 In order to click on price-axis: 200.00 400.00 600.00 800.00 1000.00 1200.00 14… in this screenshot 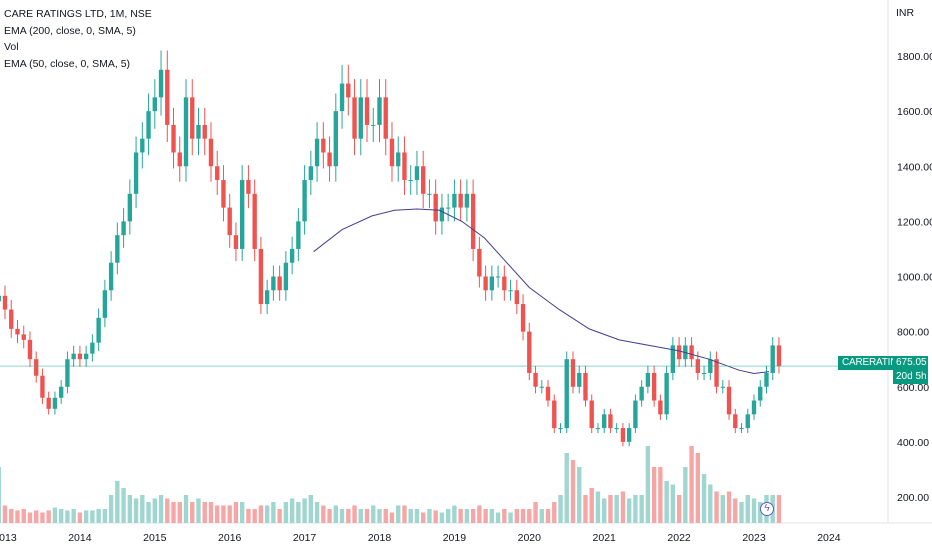, I will do `click(914, 277)`.